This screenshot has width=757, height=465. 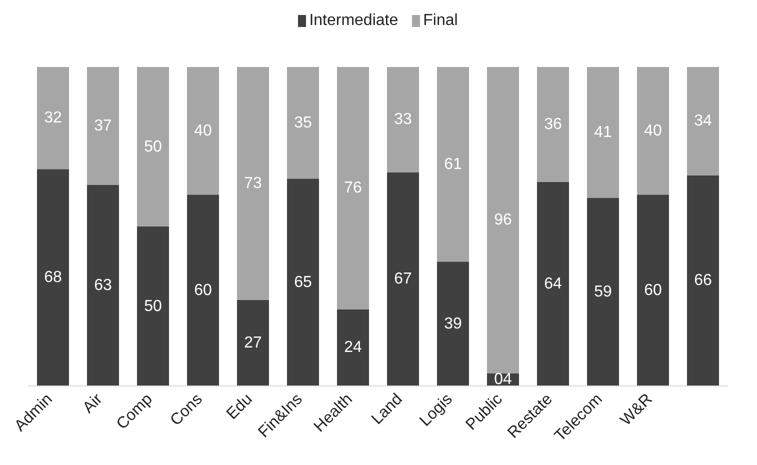 I want to click on data-label: 37, so click(x=103, y=126).